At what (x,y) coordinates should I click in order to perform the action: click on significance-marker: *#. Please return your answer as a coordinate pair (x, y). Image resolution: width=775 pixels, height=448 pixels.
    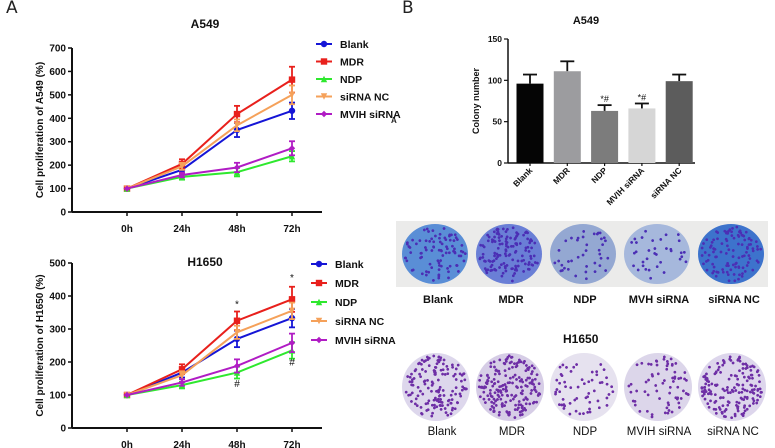
    Looking at the image, I should click on (642, 97).